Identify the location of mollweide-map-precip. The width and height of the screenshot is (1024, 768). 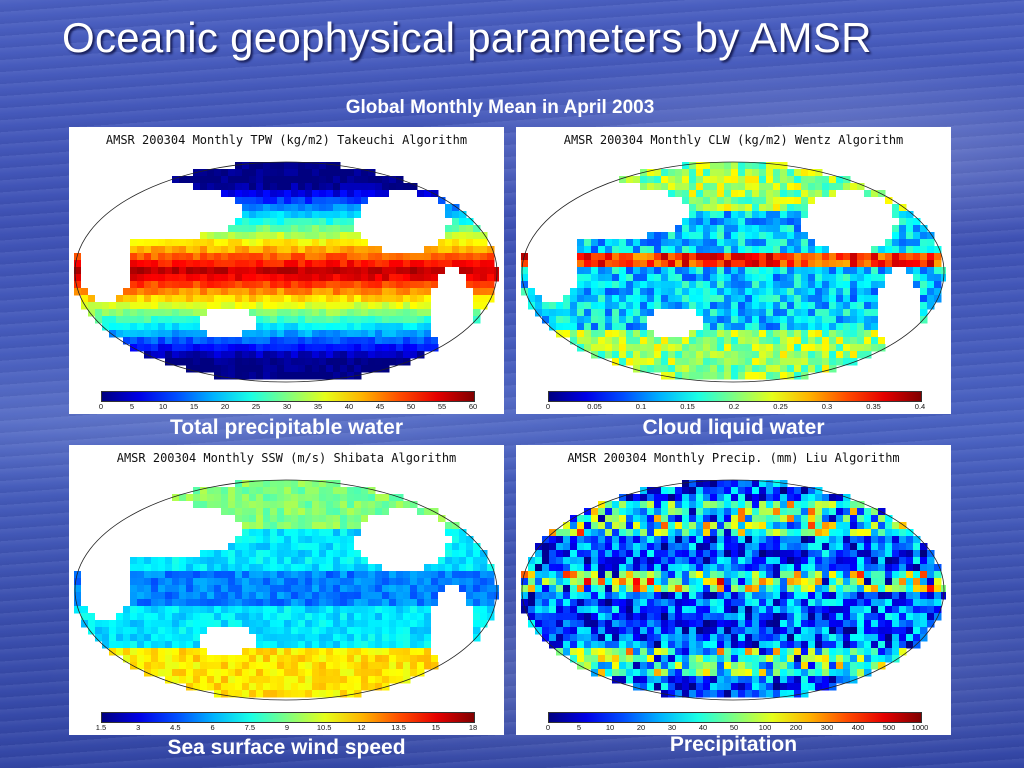
(733, 590).